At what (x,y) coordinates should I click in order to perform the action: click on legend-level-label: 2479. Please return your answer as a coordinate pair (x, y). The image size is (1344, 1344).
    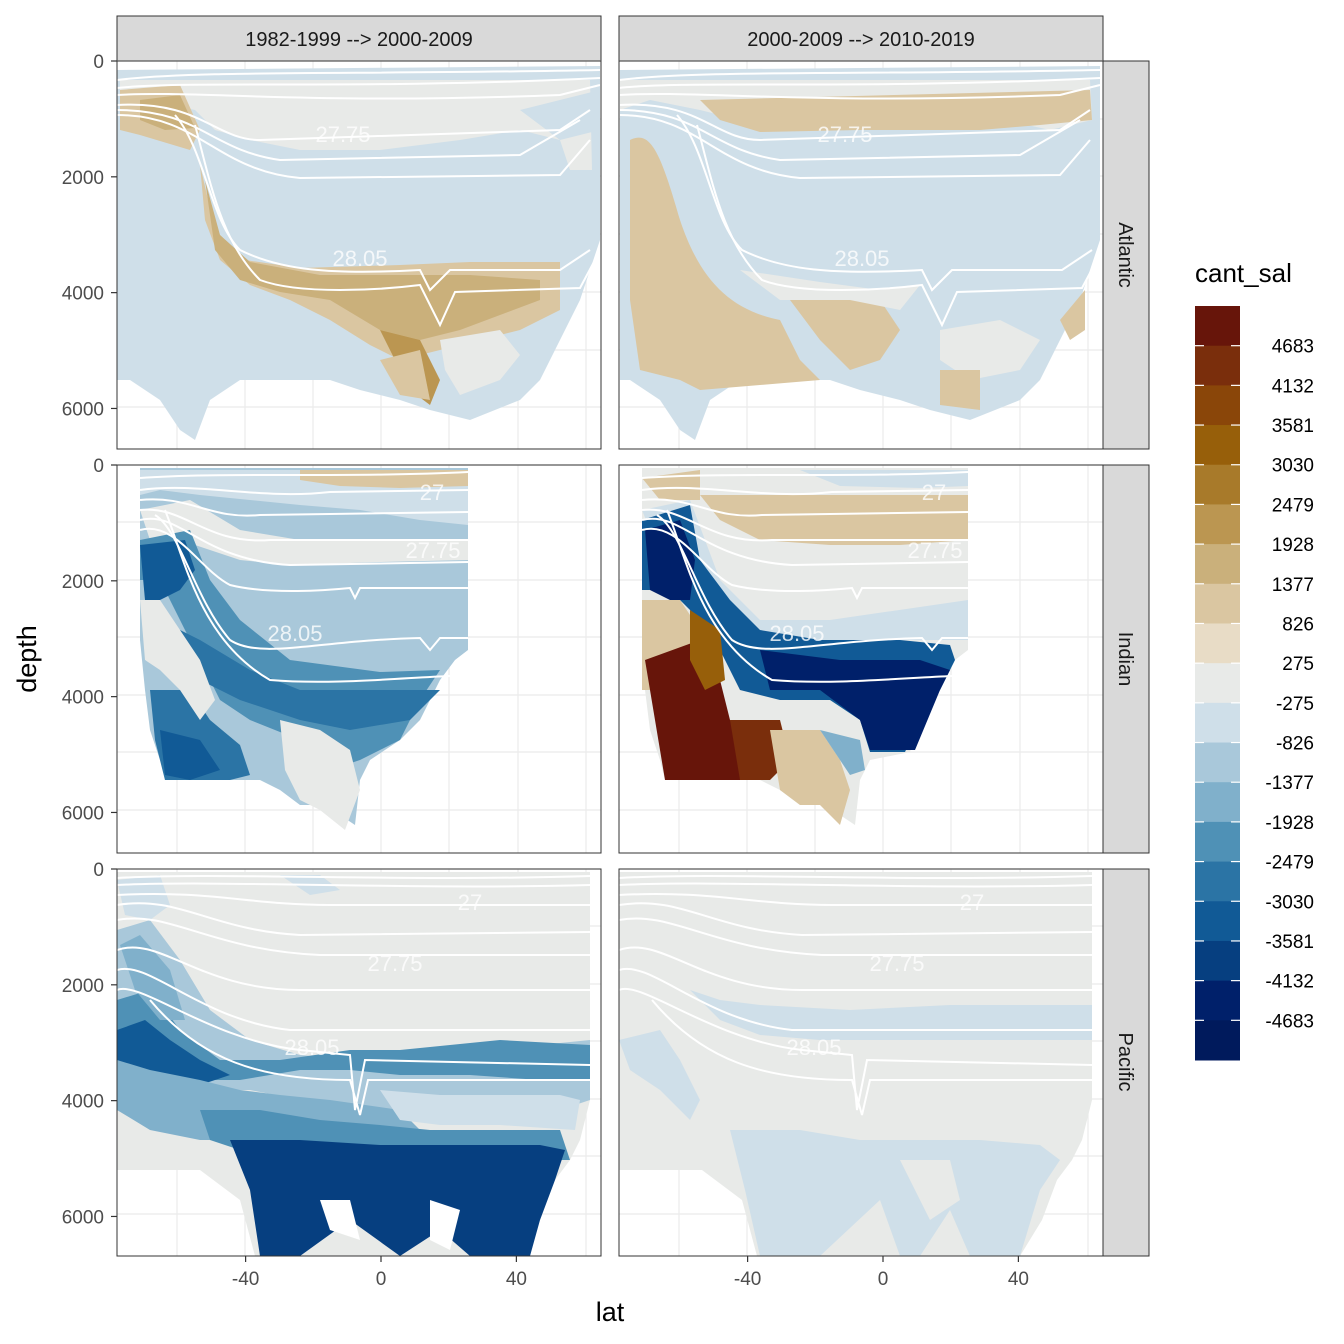
    Looking at the image, I should click on (1293, 505).